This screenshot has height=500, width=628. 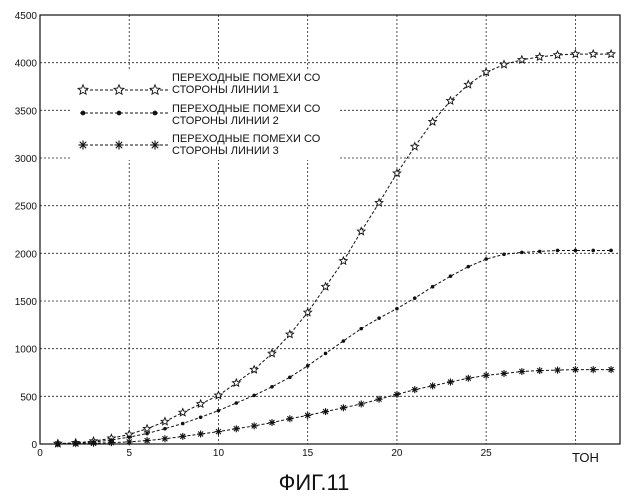 What do you see at coordinates (308, 453) in the screenshot?
I see `x-tick-label: 15` at bounding box center [308, 453].